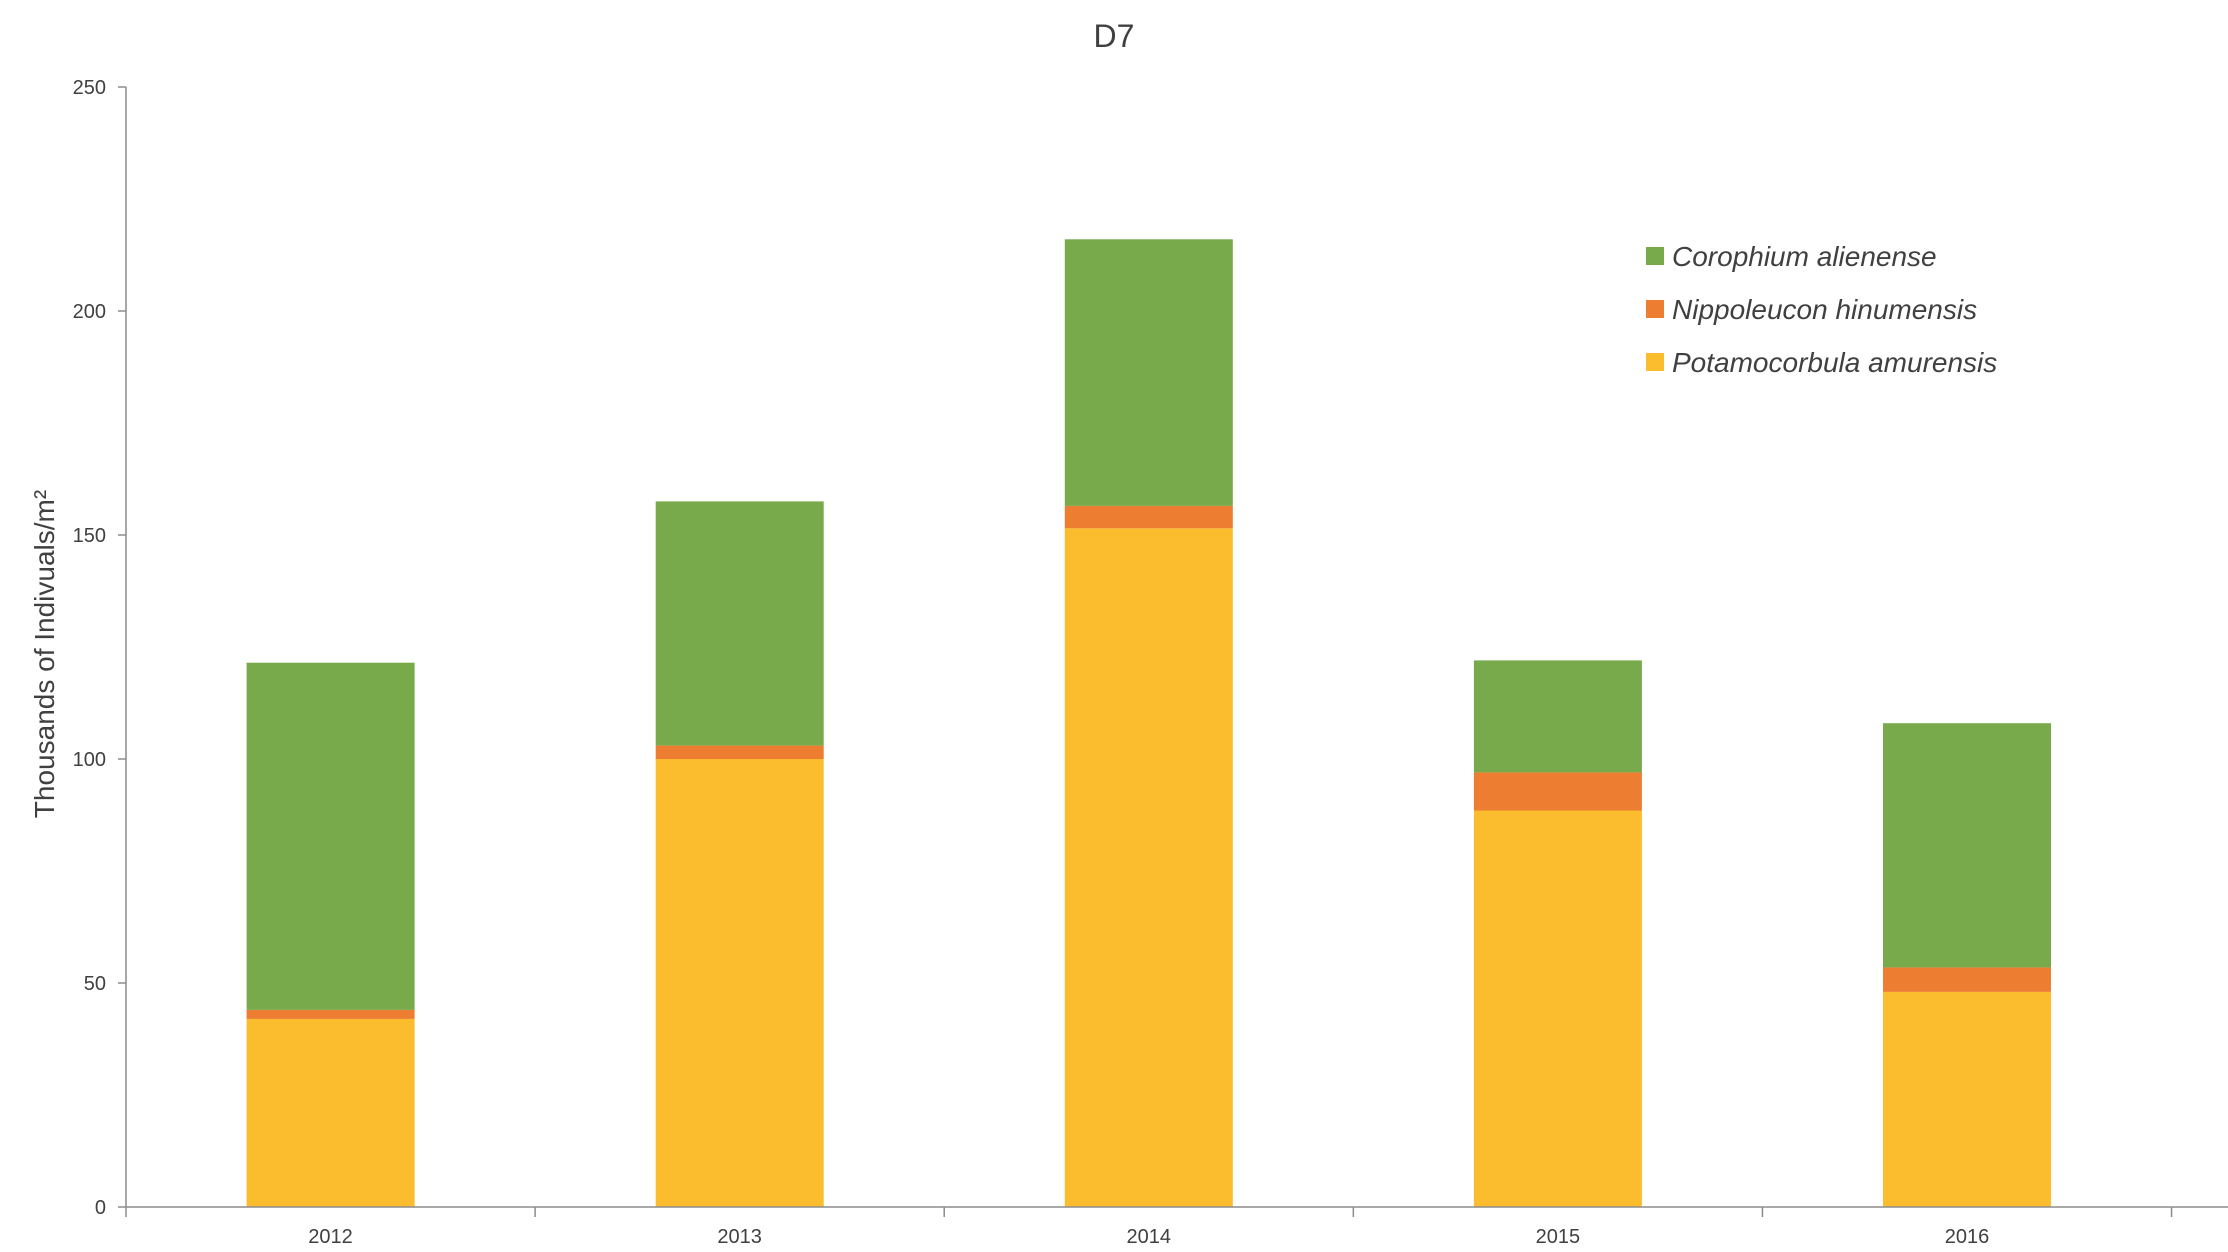 The height and width of the screenshot is (1252, 2228). I want to click on legend-item: Corophium alienense, so click(1791, 256).